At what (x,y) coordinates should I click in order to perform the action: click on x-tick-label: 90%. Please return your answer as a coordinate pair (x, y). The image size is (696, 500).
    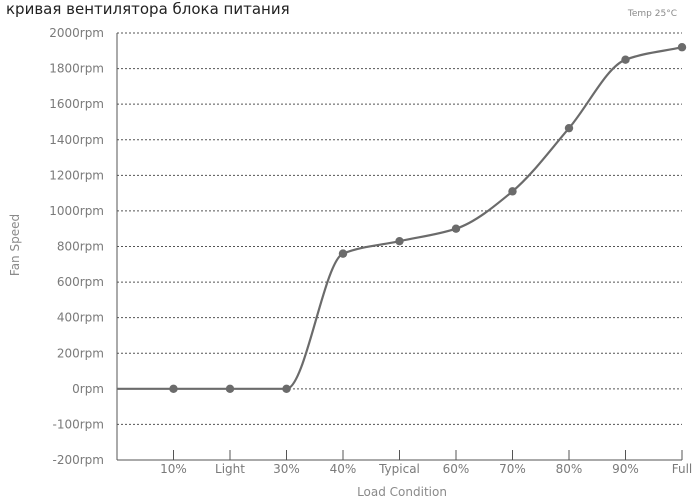
    Looking at the image, I should click on (625, 469).